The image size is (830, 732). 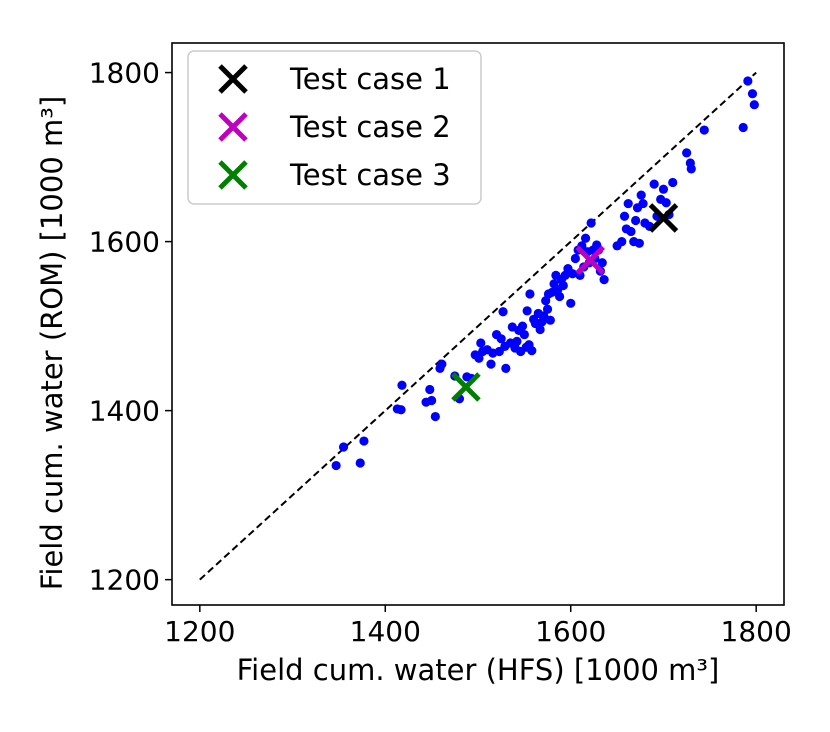 I want to click on test-case-3-marker, so click(x=466, y=387).